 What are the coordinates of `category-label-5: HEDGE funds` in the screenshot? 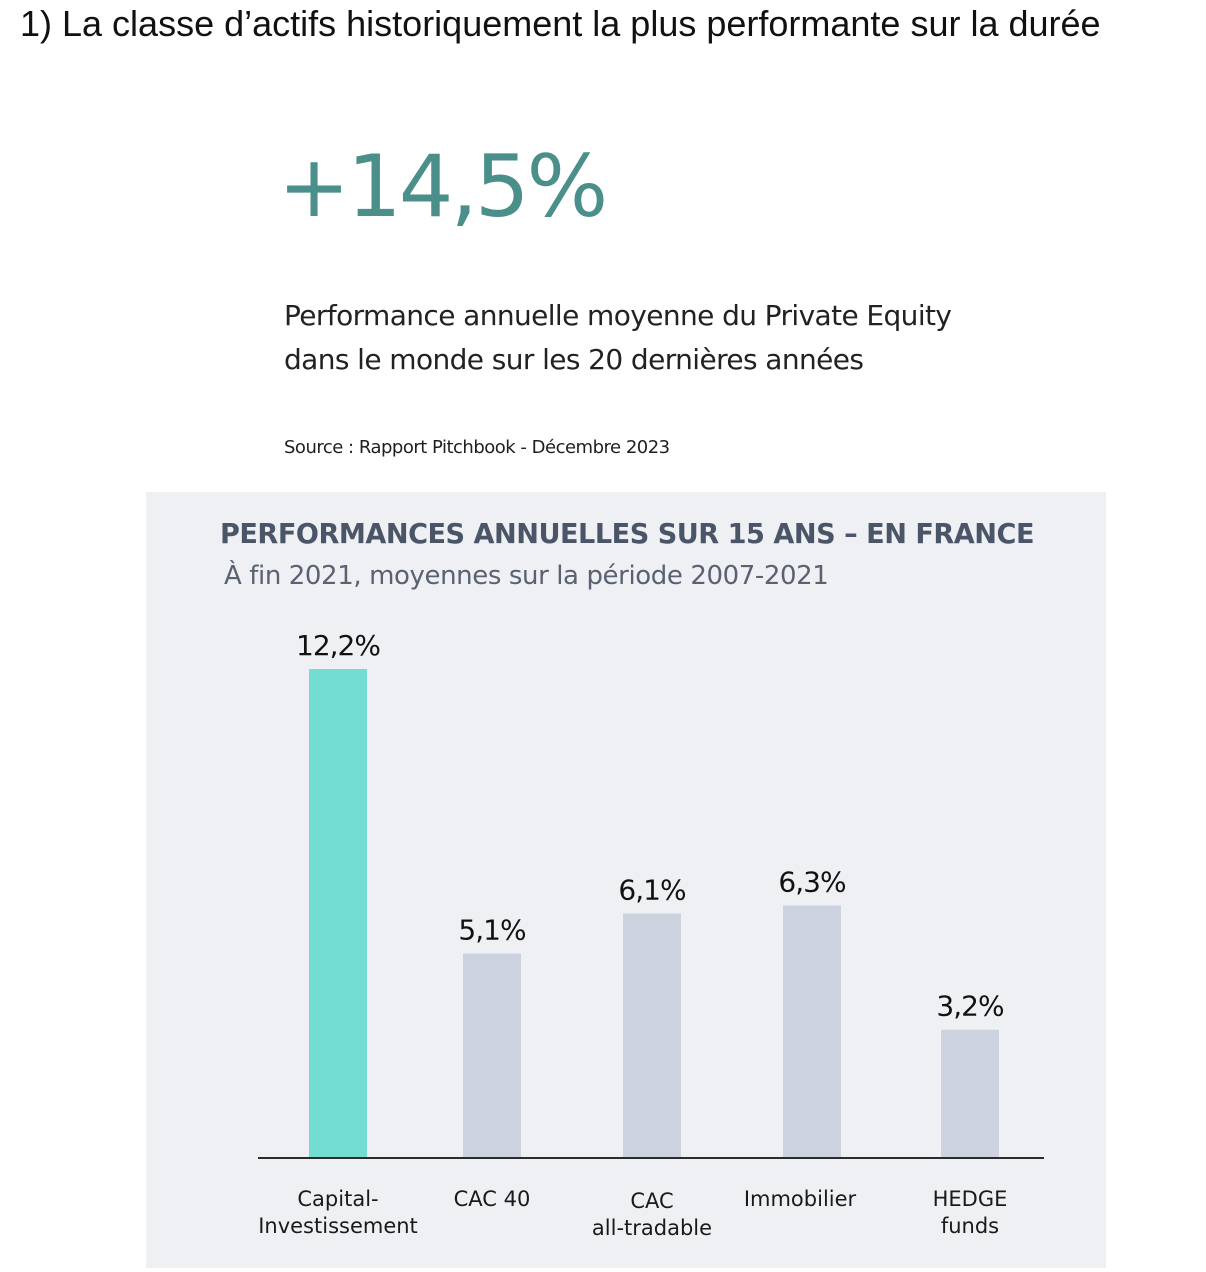 It's located at (970, 1212).